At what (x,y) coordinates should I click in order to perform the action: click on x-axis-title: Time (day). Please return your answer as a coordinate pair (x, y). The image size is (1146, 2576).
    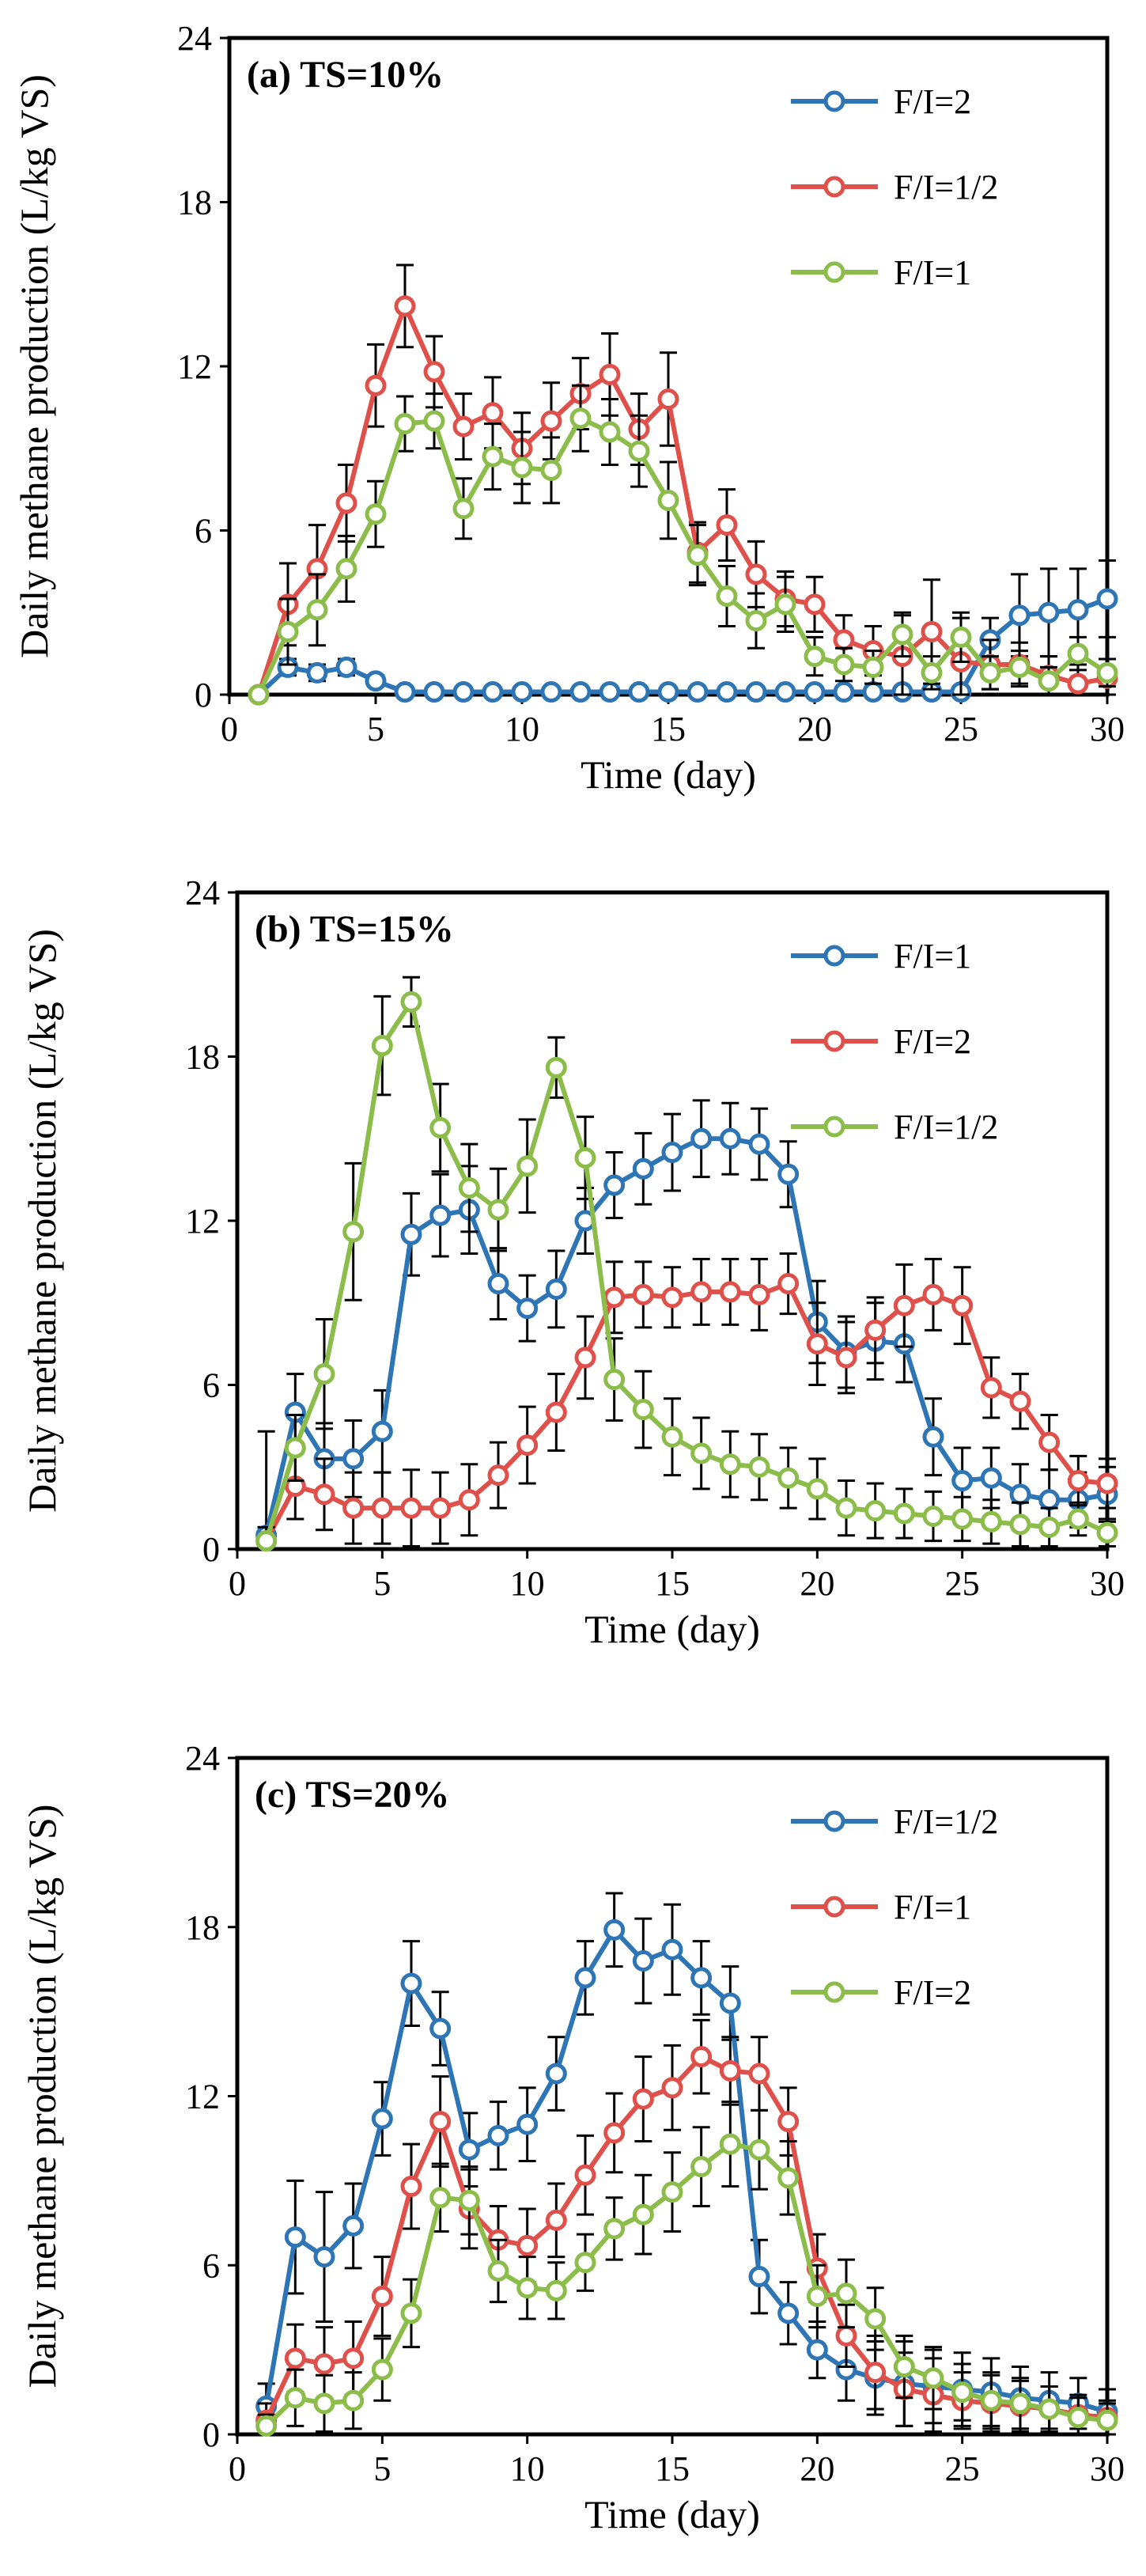
    Looking at the image, I should click on (672, 1629).